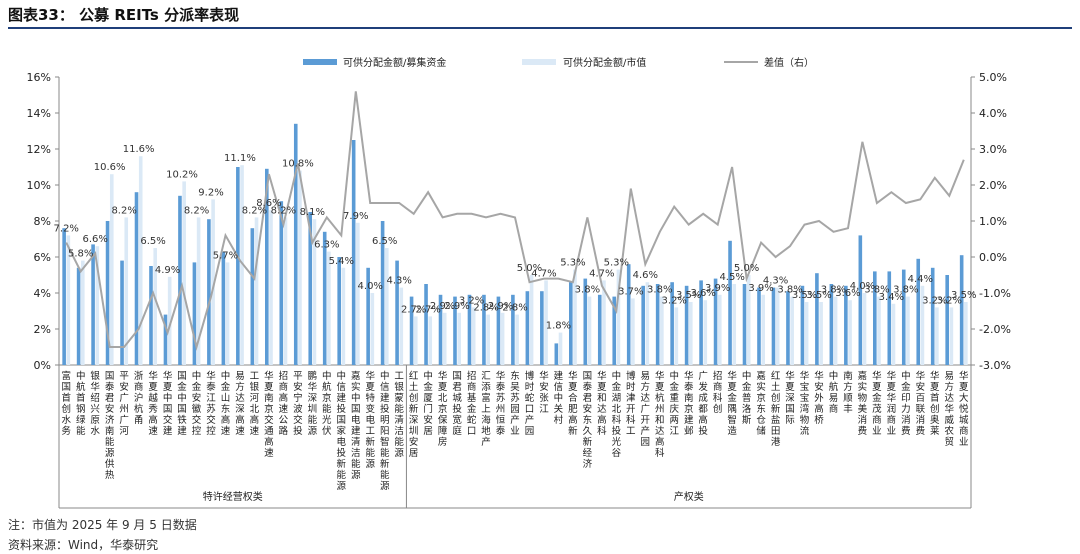  What do you see at coordinates (443, 409) in the screenshot?
I see `category-label: 华夏北京保障房` at bounding box center [443, 409].